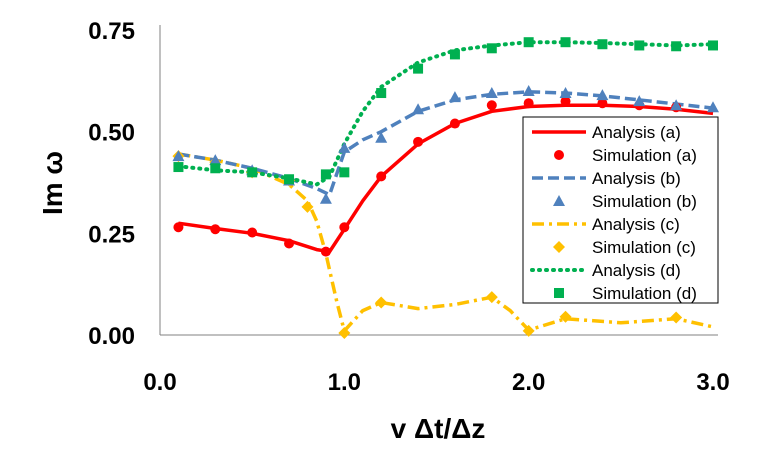  Describe the element at coordinates (111, 31) in the screenshot. I see `y-tick-label: 0.75` at that location.